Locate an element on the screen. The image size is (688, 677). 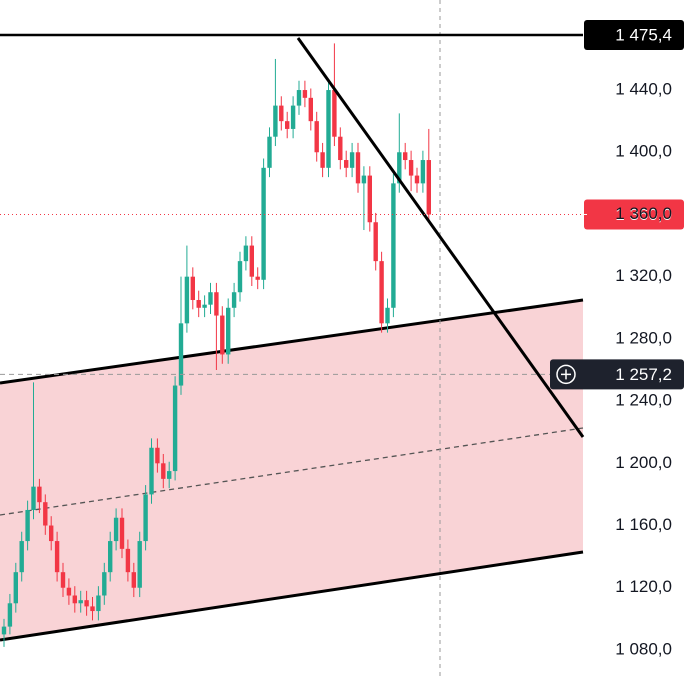
add-icon-plus is located at coordinates (566, 374).